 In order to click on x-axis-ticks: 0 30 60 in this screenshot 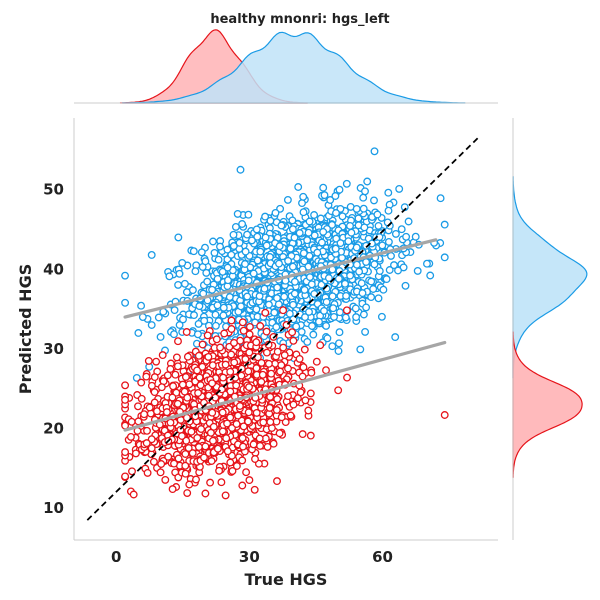, I will do `click(252, 557)`.